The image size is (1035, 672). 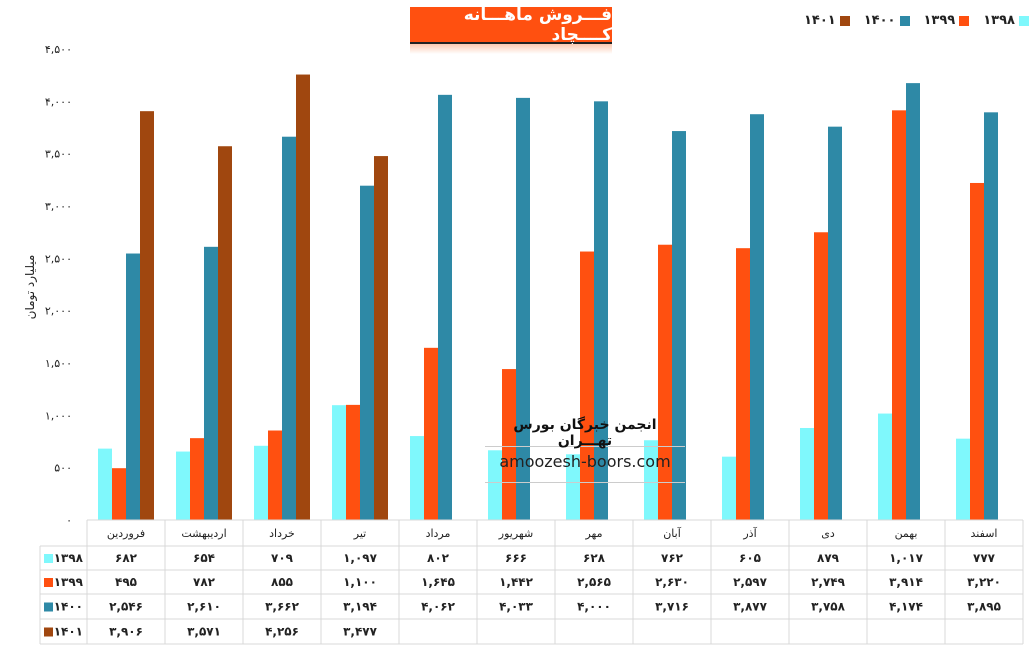 I want to click on data-label: ۶۸۲, so click(x=126, y=558).